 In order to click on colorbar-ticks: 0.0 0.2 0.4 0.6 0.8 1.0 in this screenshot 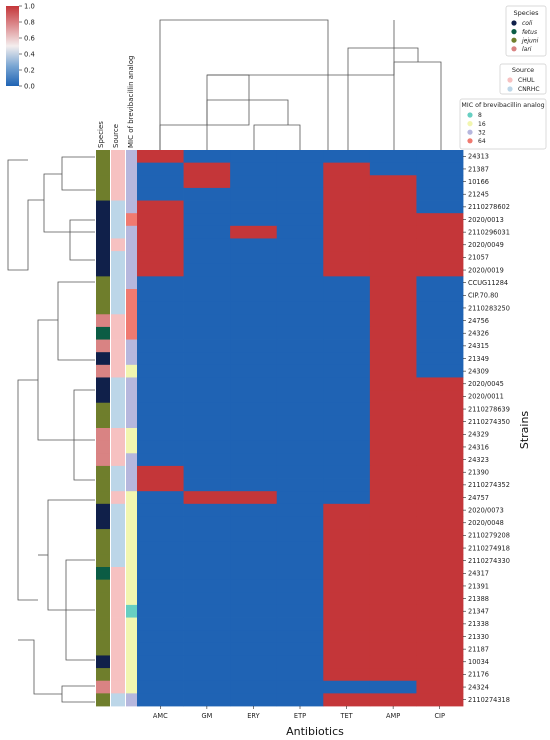, I will do `click(27, 46)`.